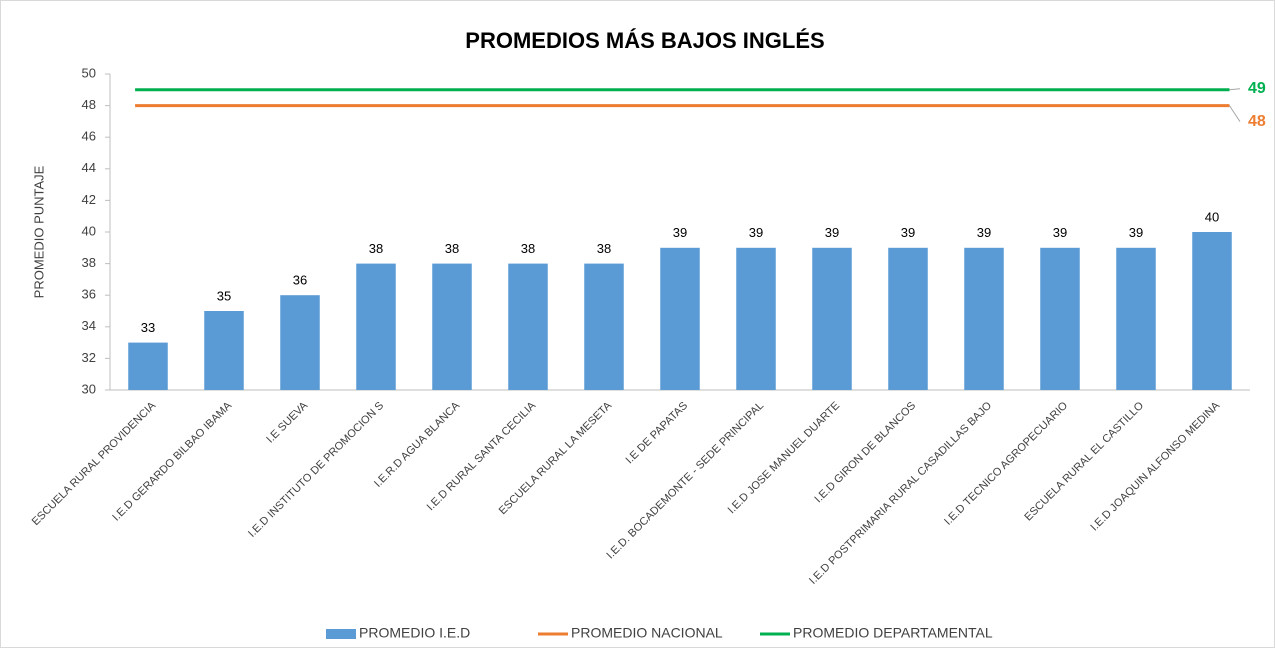 The height and width of the screenshot is (648, 1275). I want to click on bar-value-label: 33, so click(148, 327).